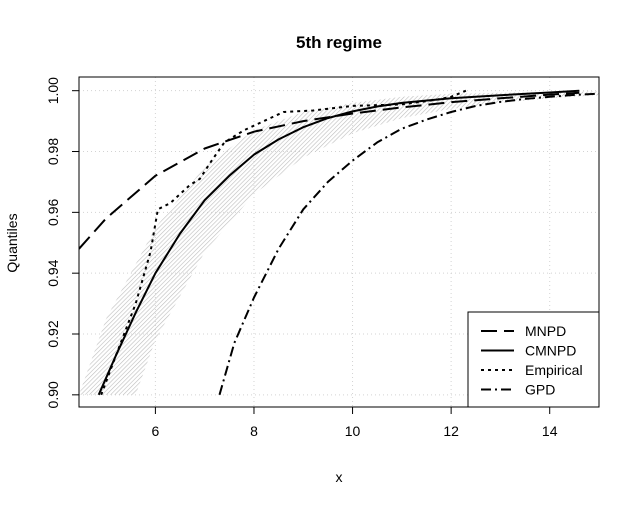 Image resolution: width=639 pixels, height=506 pixels. What do you see at coordinates (540, 390) in the screenshot?
I see `legend-label: GPD` at bounding box center [540, 390].